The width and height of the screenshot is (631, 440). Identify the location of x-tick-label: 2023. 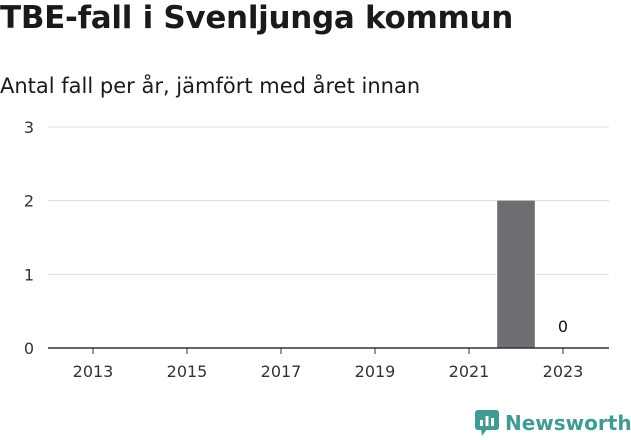
(563, 371).